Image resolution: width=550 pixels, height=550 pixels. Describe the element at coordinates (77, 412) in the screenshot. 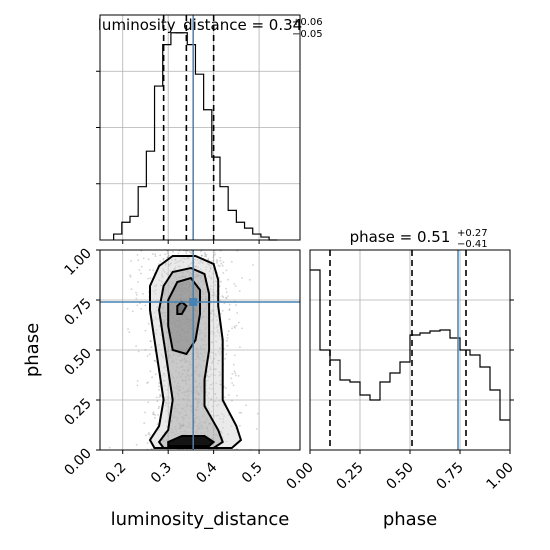

I see `y-tick-label: 0.25` at that location.